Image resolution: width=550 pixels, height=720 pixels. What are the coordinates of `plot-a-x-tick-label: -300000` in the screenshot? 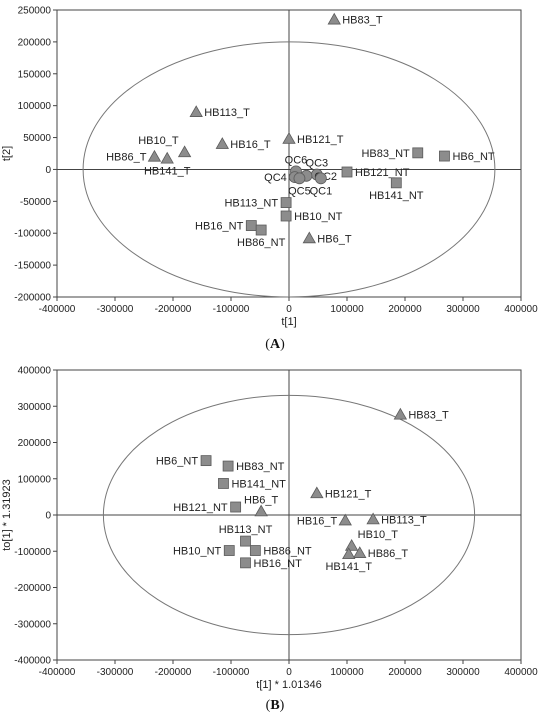 It's located at (115, 309).